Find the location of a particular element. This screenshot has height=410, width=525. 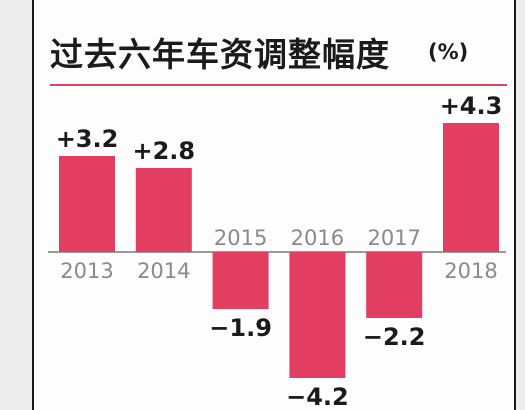

bar-2015 is located at coordinates (240, 280).